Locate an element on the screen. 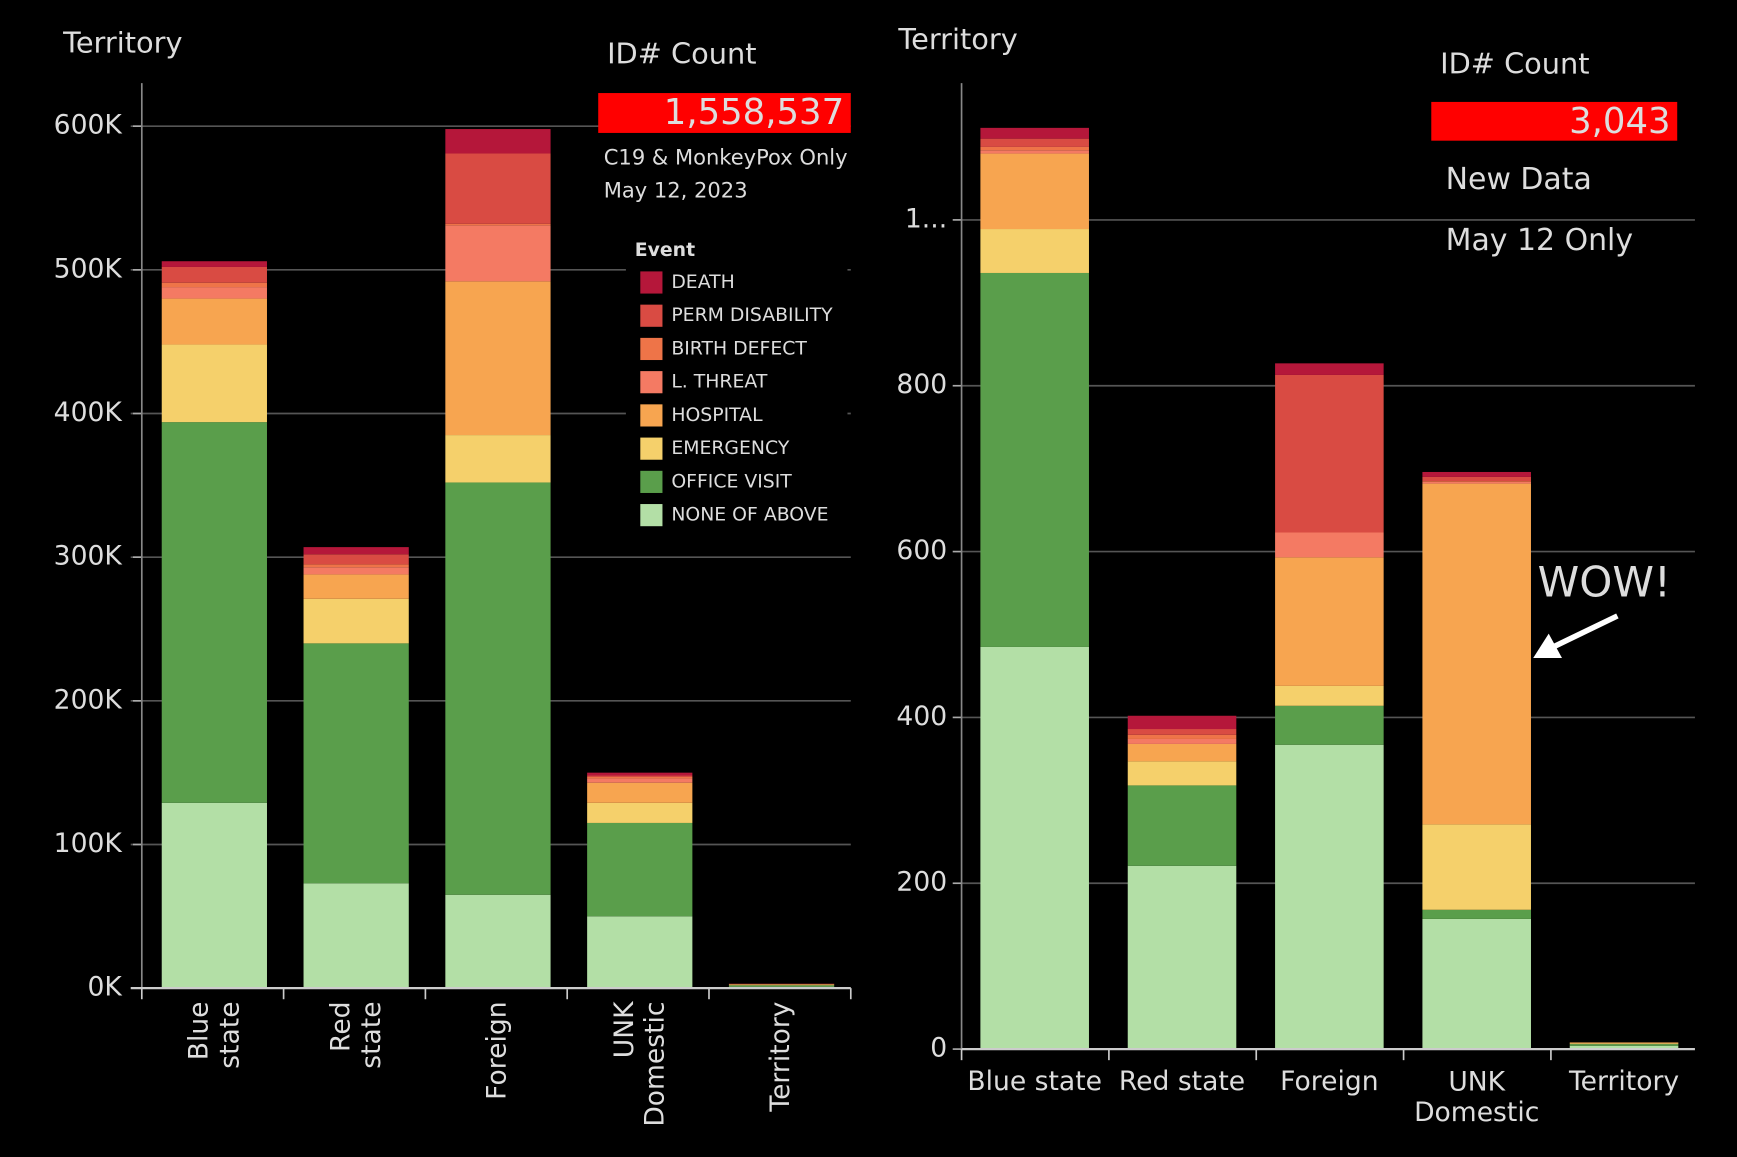 Image resolution: width=1737 pixels, height=1157 pixels. y-tick-label: 200K is located at coordinates (88, 699).